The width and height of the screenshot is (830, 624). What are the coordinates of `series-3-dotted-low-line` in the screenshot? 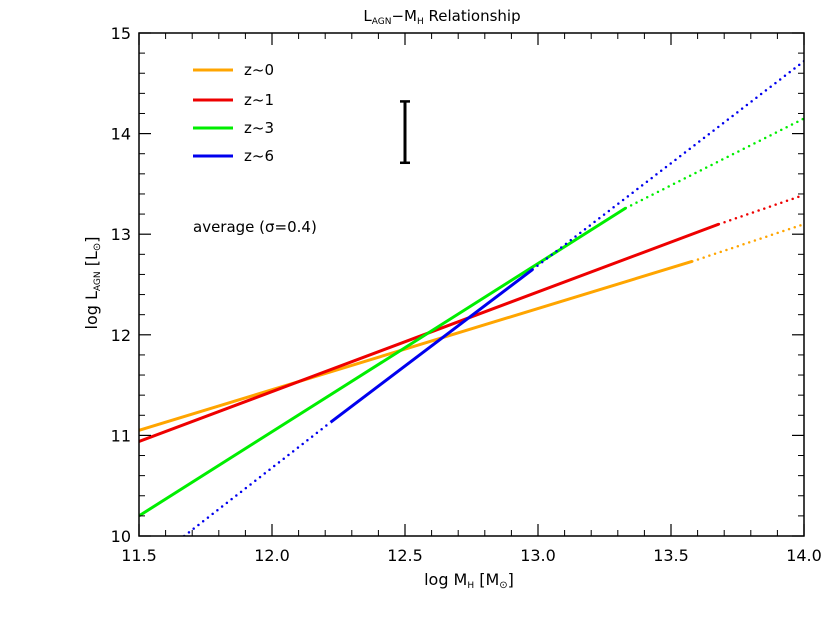 It's located at (257, 478).